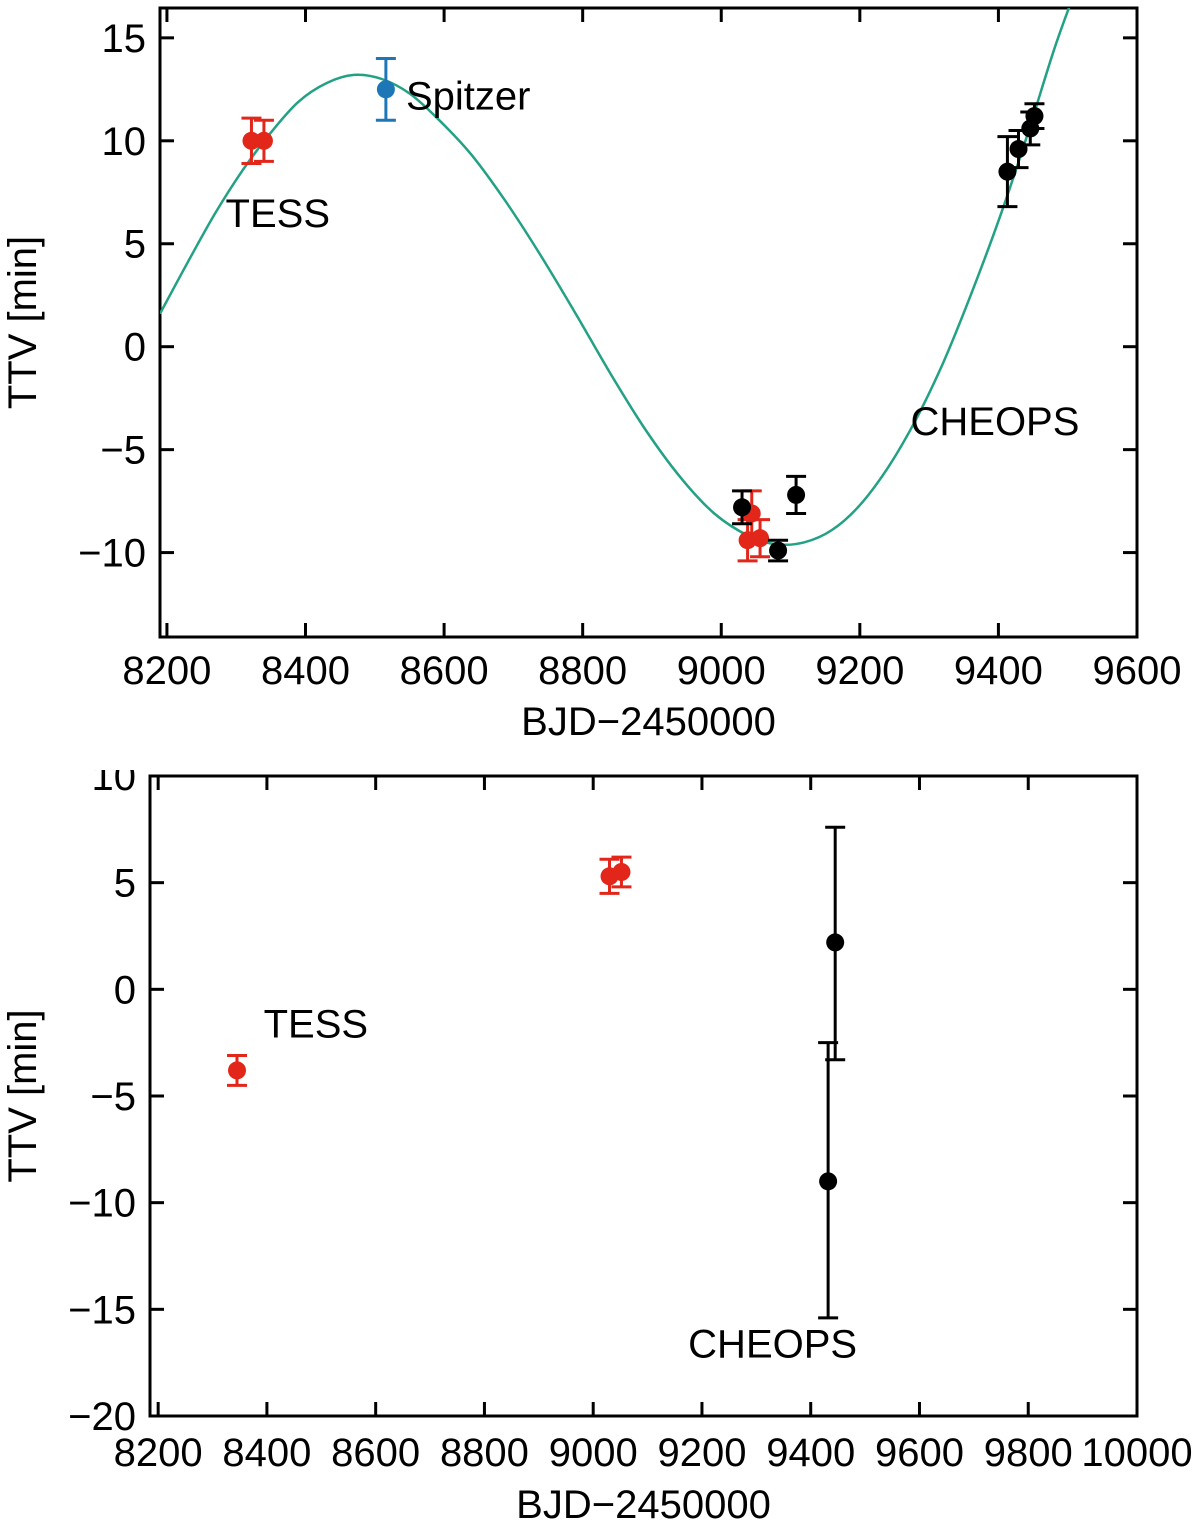 The height and width of the screenshot is (1531, 1200). Describe the element at coordinates (102, 1417) in the screenshot. I see `y-tick-label: −20` at that location.